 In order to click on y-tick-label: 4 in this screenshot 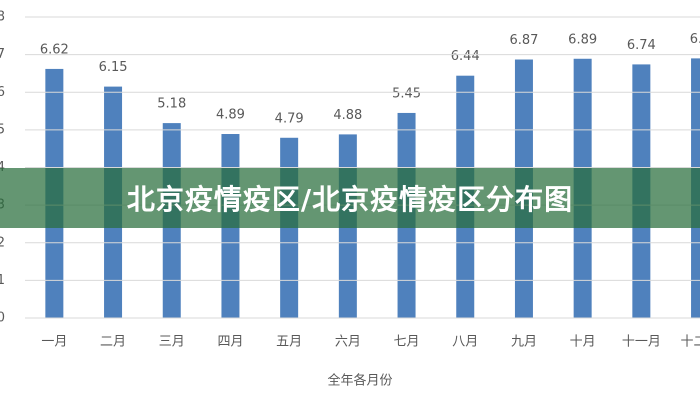, I will do `click(2, 167)`.